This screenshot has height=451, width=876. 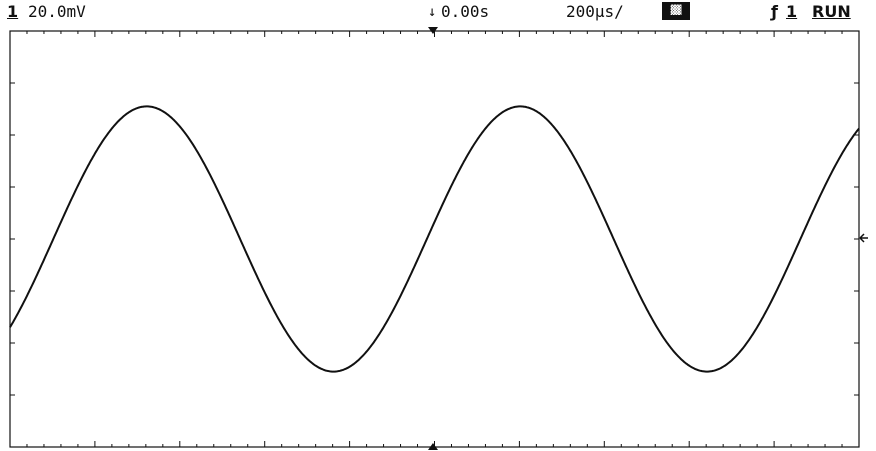 I want to click on trigger-delay-readout: 0.00s, so click(x=465, y=11).